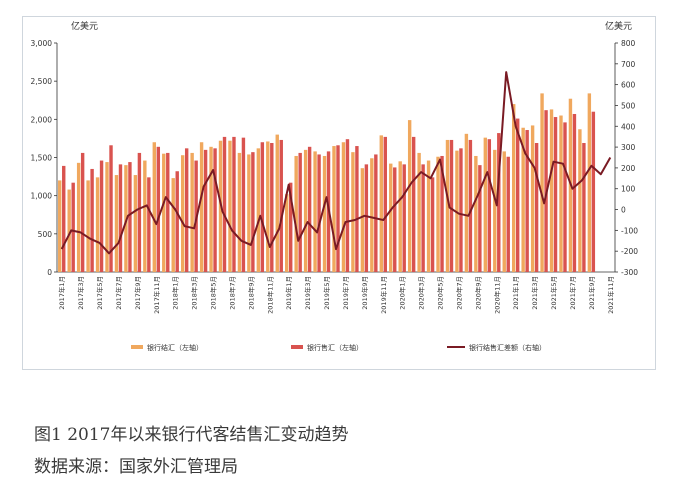 This screenshot has height=480, width=694. What do you see at coordinates (213, 293) in the screenshot?
I see `x-tick-label: 2018年5月` at bounding box center [213, 293].